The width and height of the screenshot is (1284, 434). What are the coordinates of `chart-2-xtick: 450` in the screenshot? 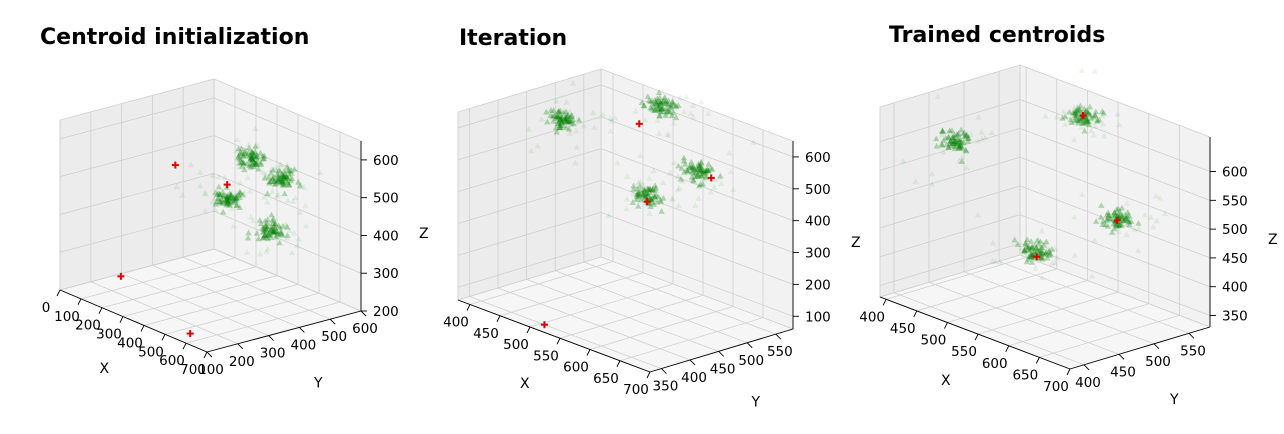 It's located at (486, 334).